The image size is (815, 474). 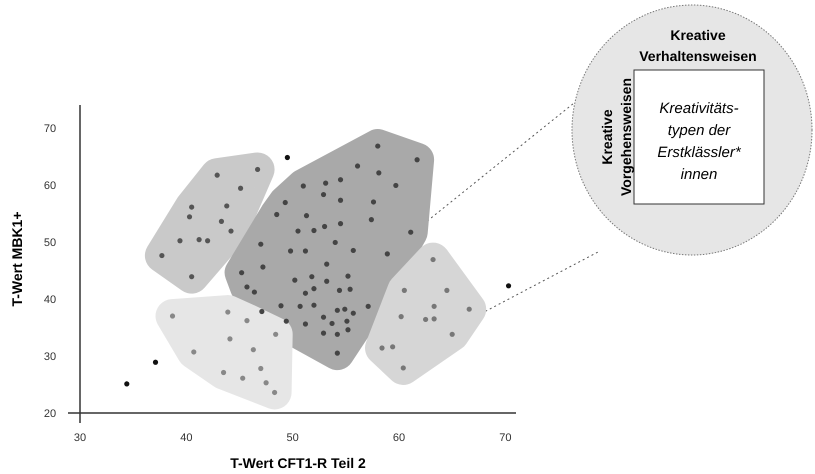 I want to click on y-tick-label: 50, so click(x=50, y=242).